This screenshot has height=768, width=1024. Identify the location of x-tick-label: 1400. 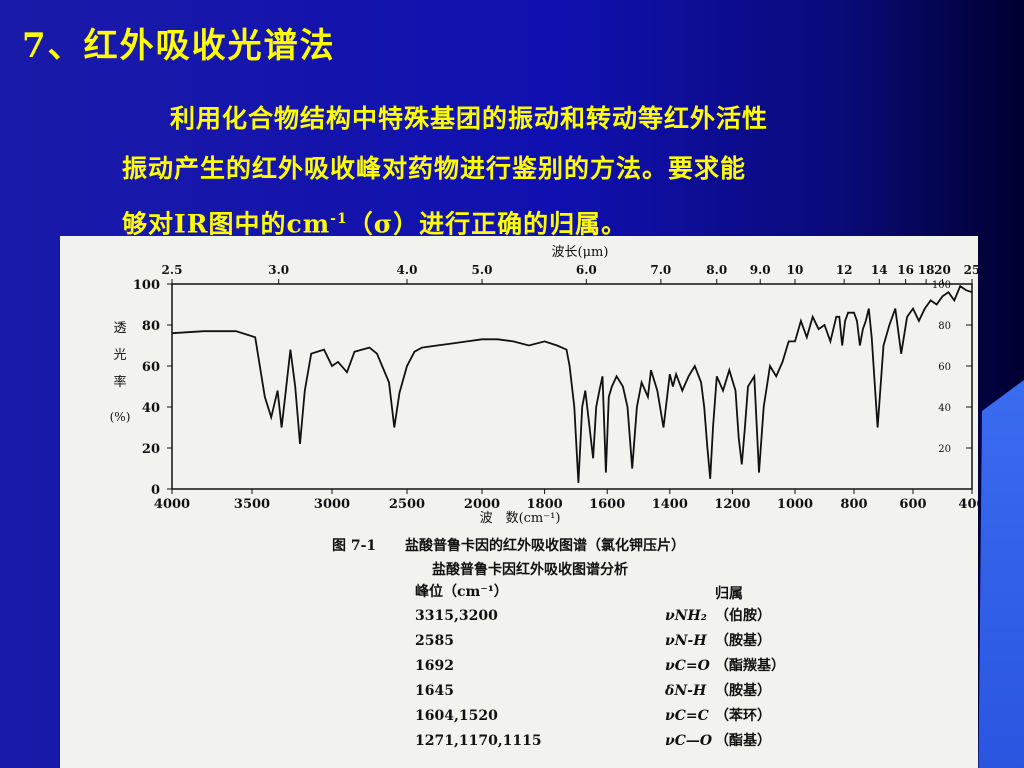
(670, 504).